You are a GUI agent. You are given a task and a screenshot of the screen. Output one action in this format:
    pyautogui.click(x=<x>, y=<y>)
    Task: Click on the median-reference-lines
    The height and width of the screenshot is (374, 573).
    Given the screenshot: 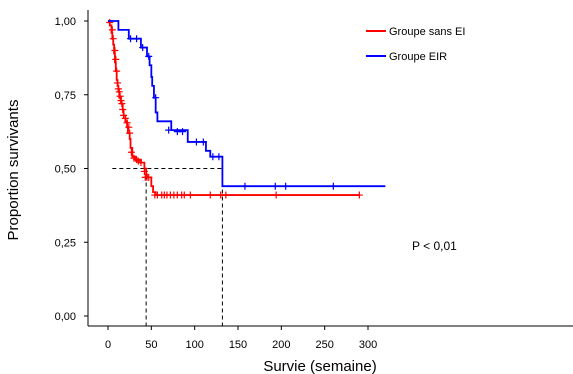 What is the action you would take?
    pyautogui.click(x=167, y=247)
    